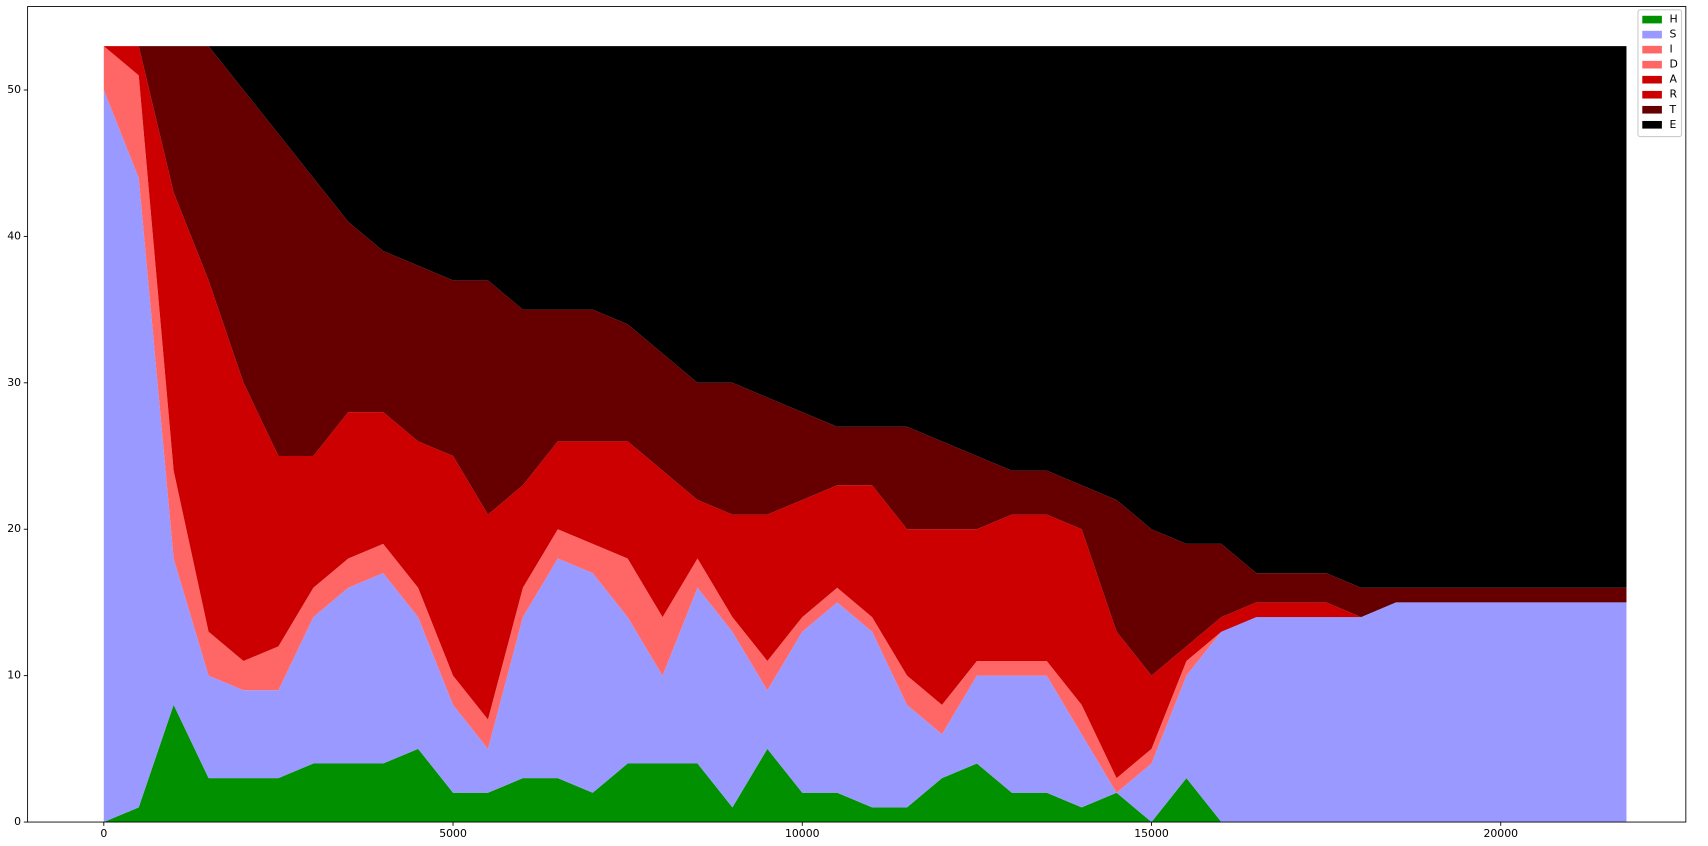 This screenshot has width=1708, height=846. Describe the element at coordinates (1674, 64) in the screenshot. I see `legend-label: D` at that location.